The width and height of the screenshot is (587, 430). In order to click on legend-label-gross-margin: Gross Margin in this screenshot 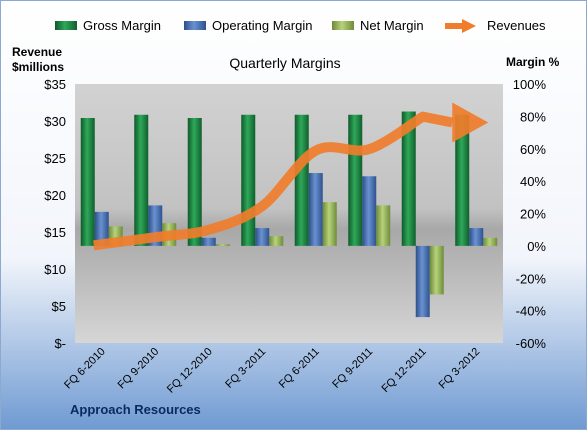, I will do `click(122, 25)`.